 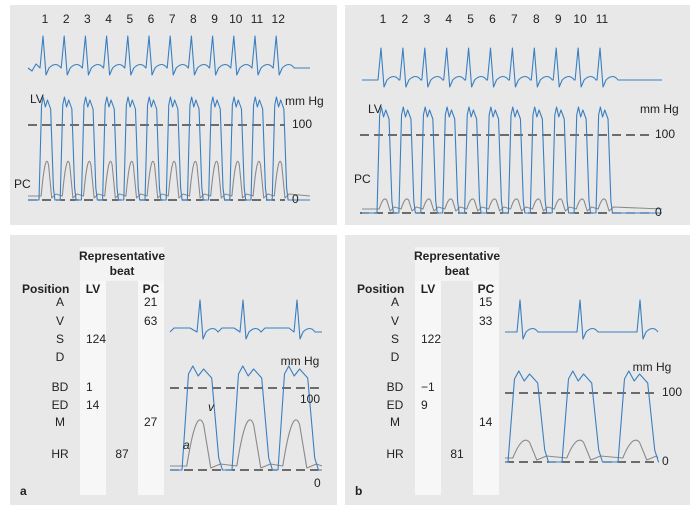 What do you see at coordinates (23, 491) in the screenshot?
I see `panel-letter: a` at bounding box center [23, 491].